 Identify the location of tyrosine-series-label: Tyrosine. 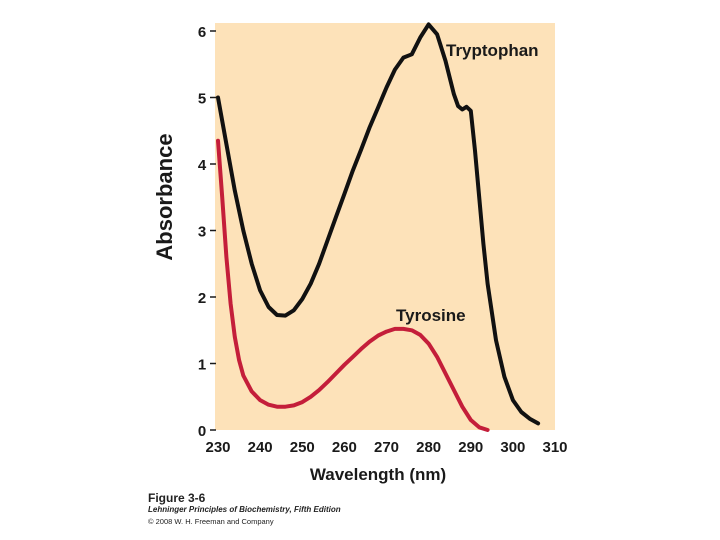
(431, 315).